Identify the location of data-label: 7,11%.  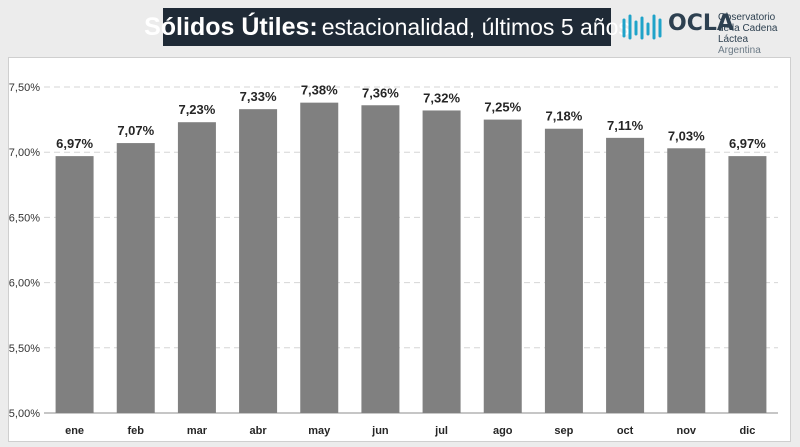
(625, 125).